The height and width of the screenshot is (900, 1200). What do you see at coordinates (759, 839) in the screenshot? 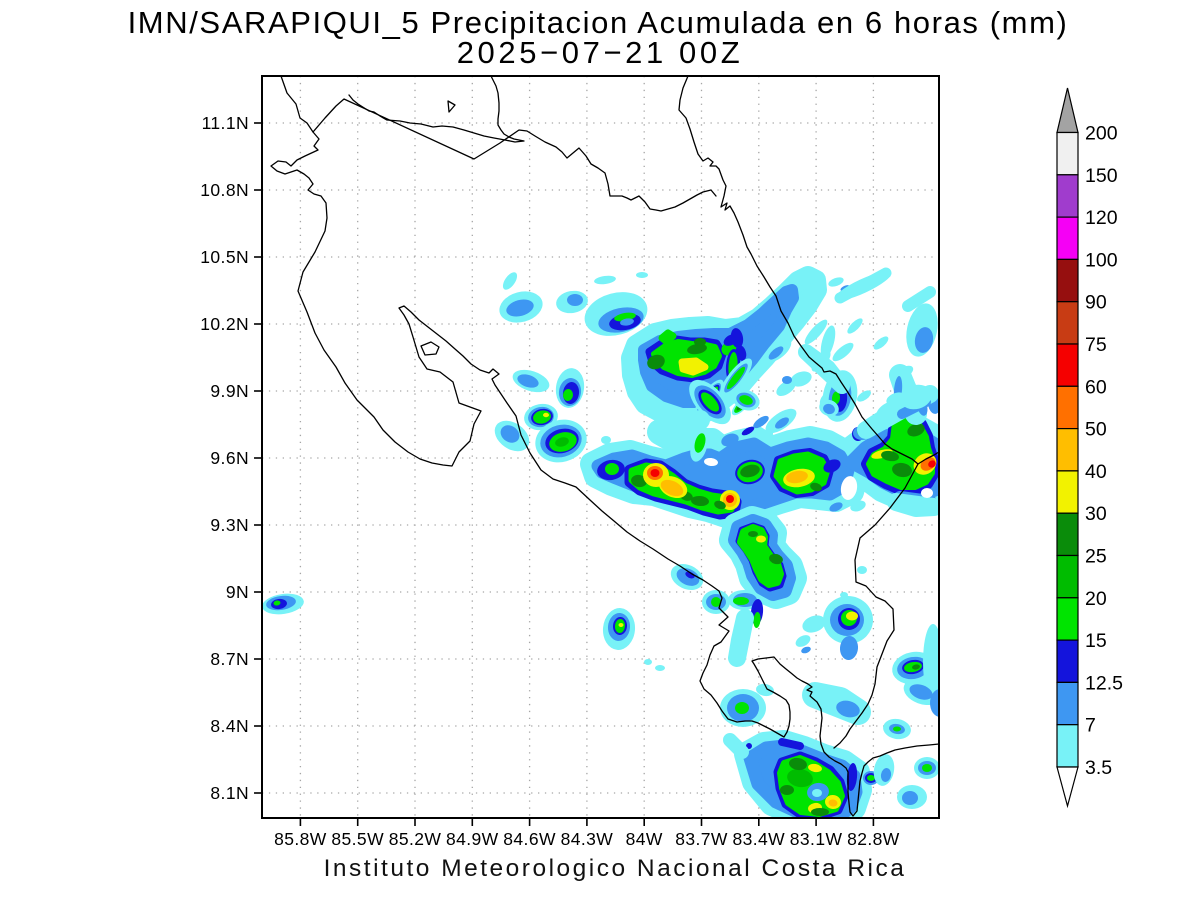
I see `svg-text: 83.4W` at bounding box center [759, 839].